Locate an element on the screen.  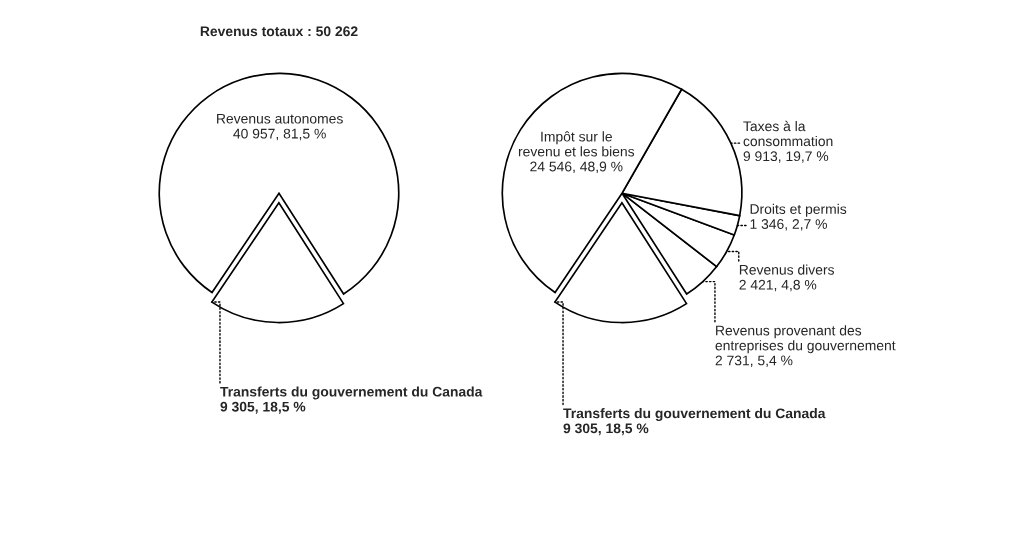
slice-label: Revenus divers is located at coordinates (786, 269).